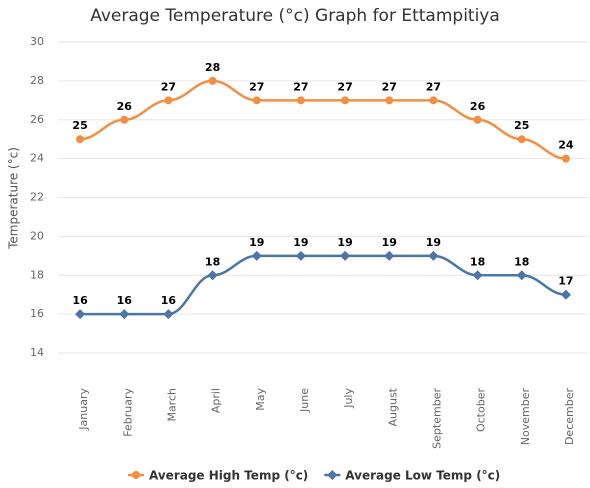 This screenshot has height=488, width=590. Describe the element at coordinates (304, 400) in the screenshot. I see `x-tick-label: June` at that location.